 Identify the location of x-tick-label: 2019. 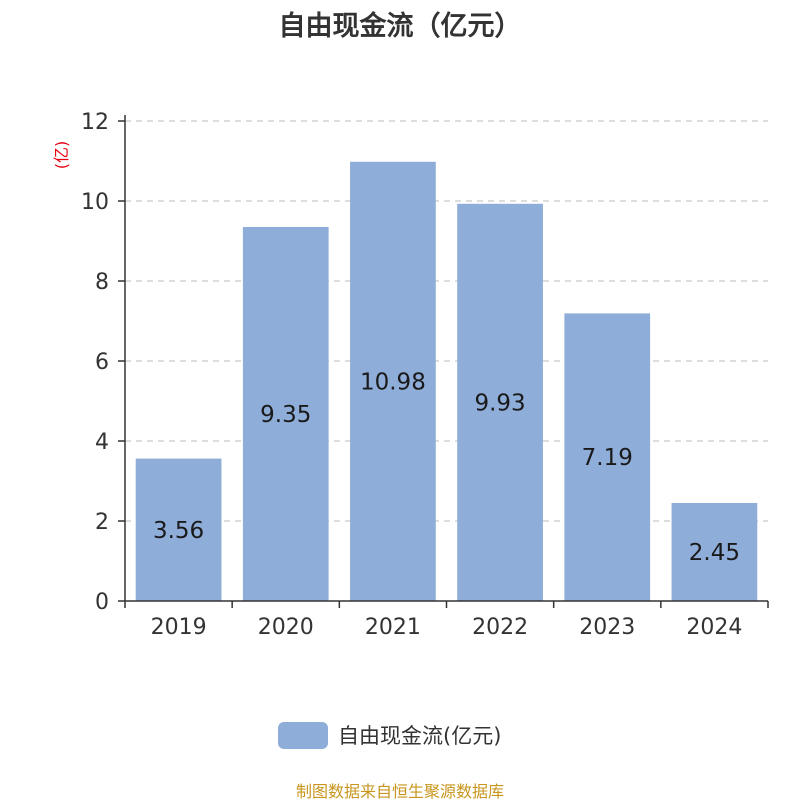
(179, 627).